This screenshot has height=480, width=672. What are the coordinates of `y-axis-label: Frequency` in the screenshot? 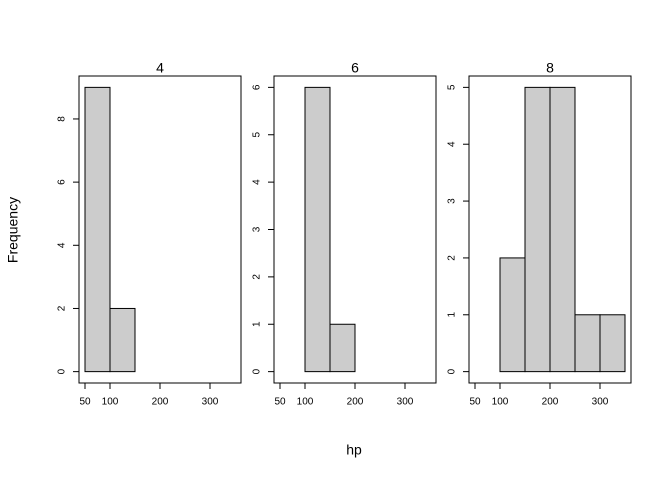 It's located at (13, 230).